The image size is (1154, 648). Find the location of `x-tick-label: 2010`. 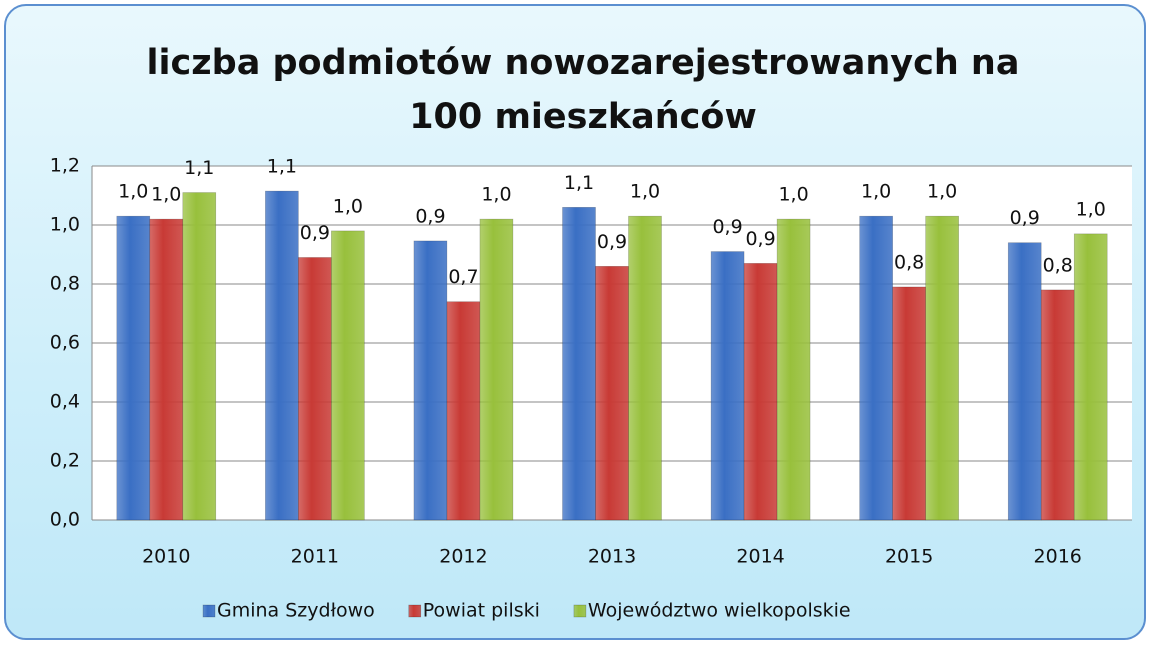

x-tick-label: 2010 is located at coordinates (166, 557).